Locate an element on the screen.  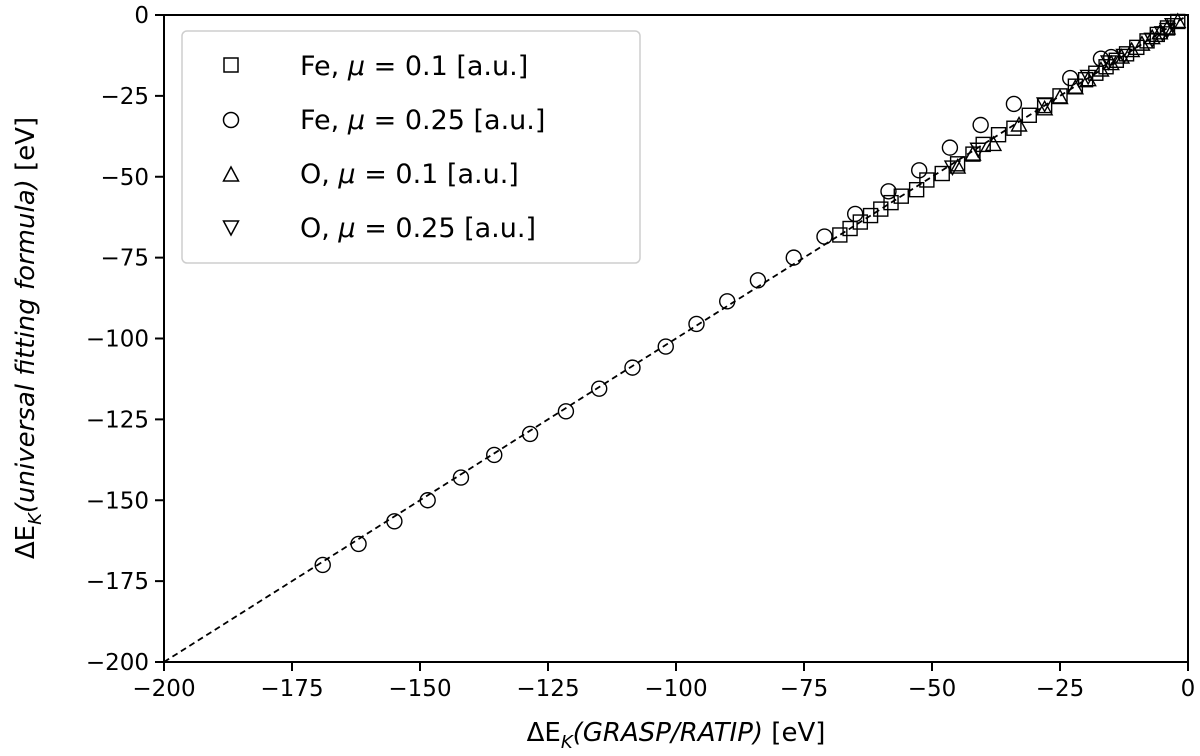
legend-entry-1: Fe, μ = 0.25 [a.u.] is located at coordinates (383, 120).